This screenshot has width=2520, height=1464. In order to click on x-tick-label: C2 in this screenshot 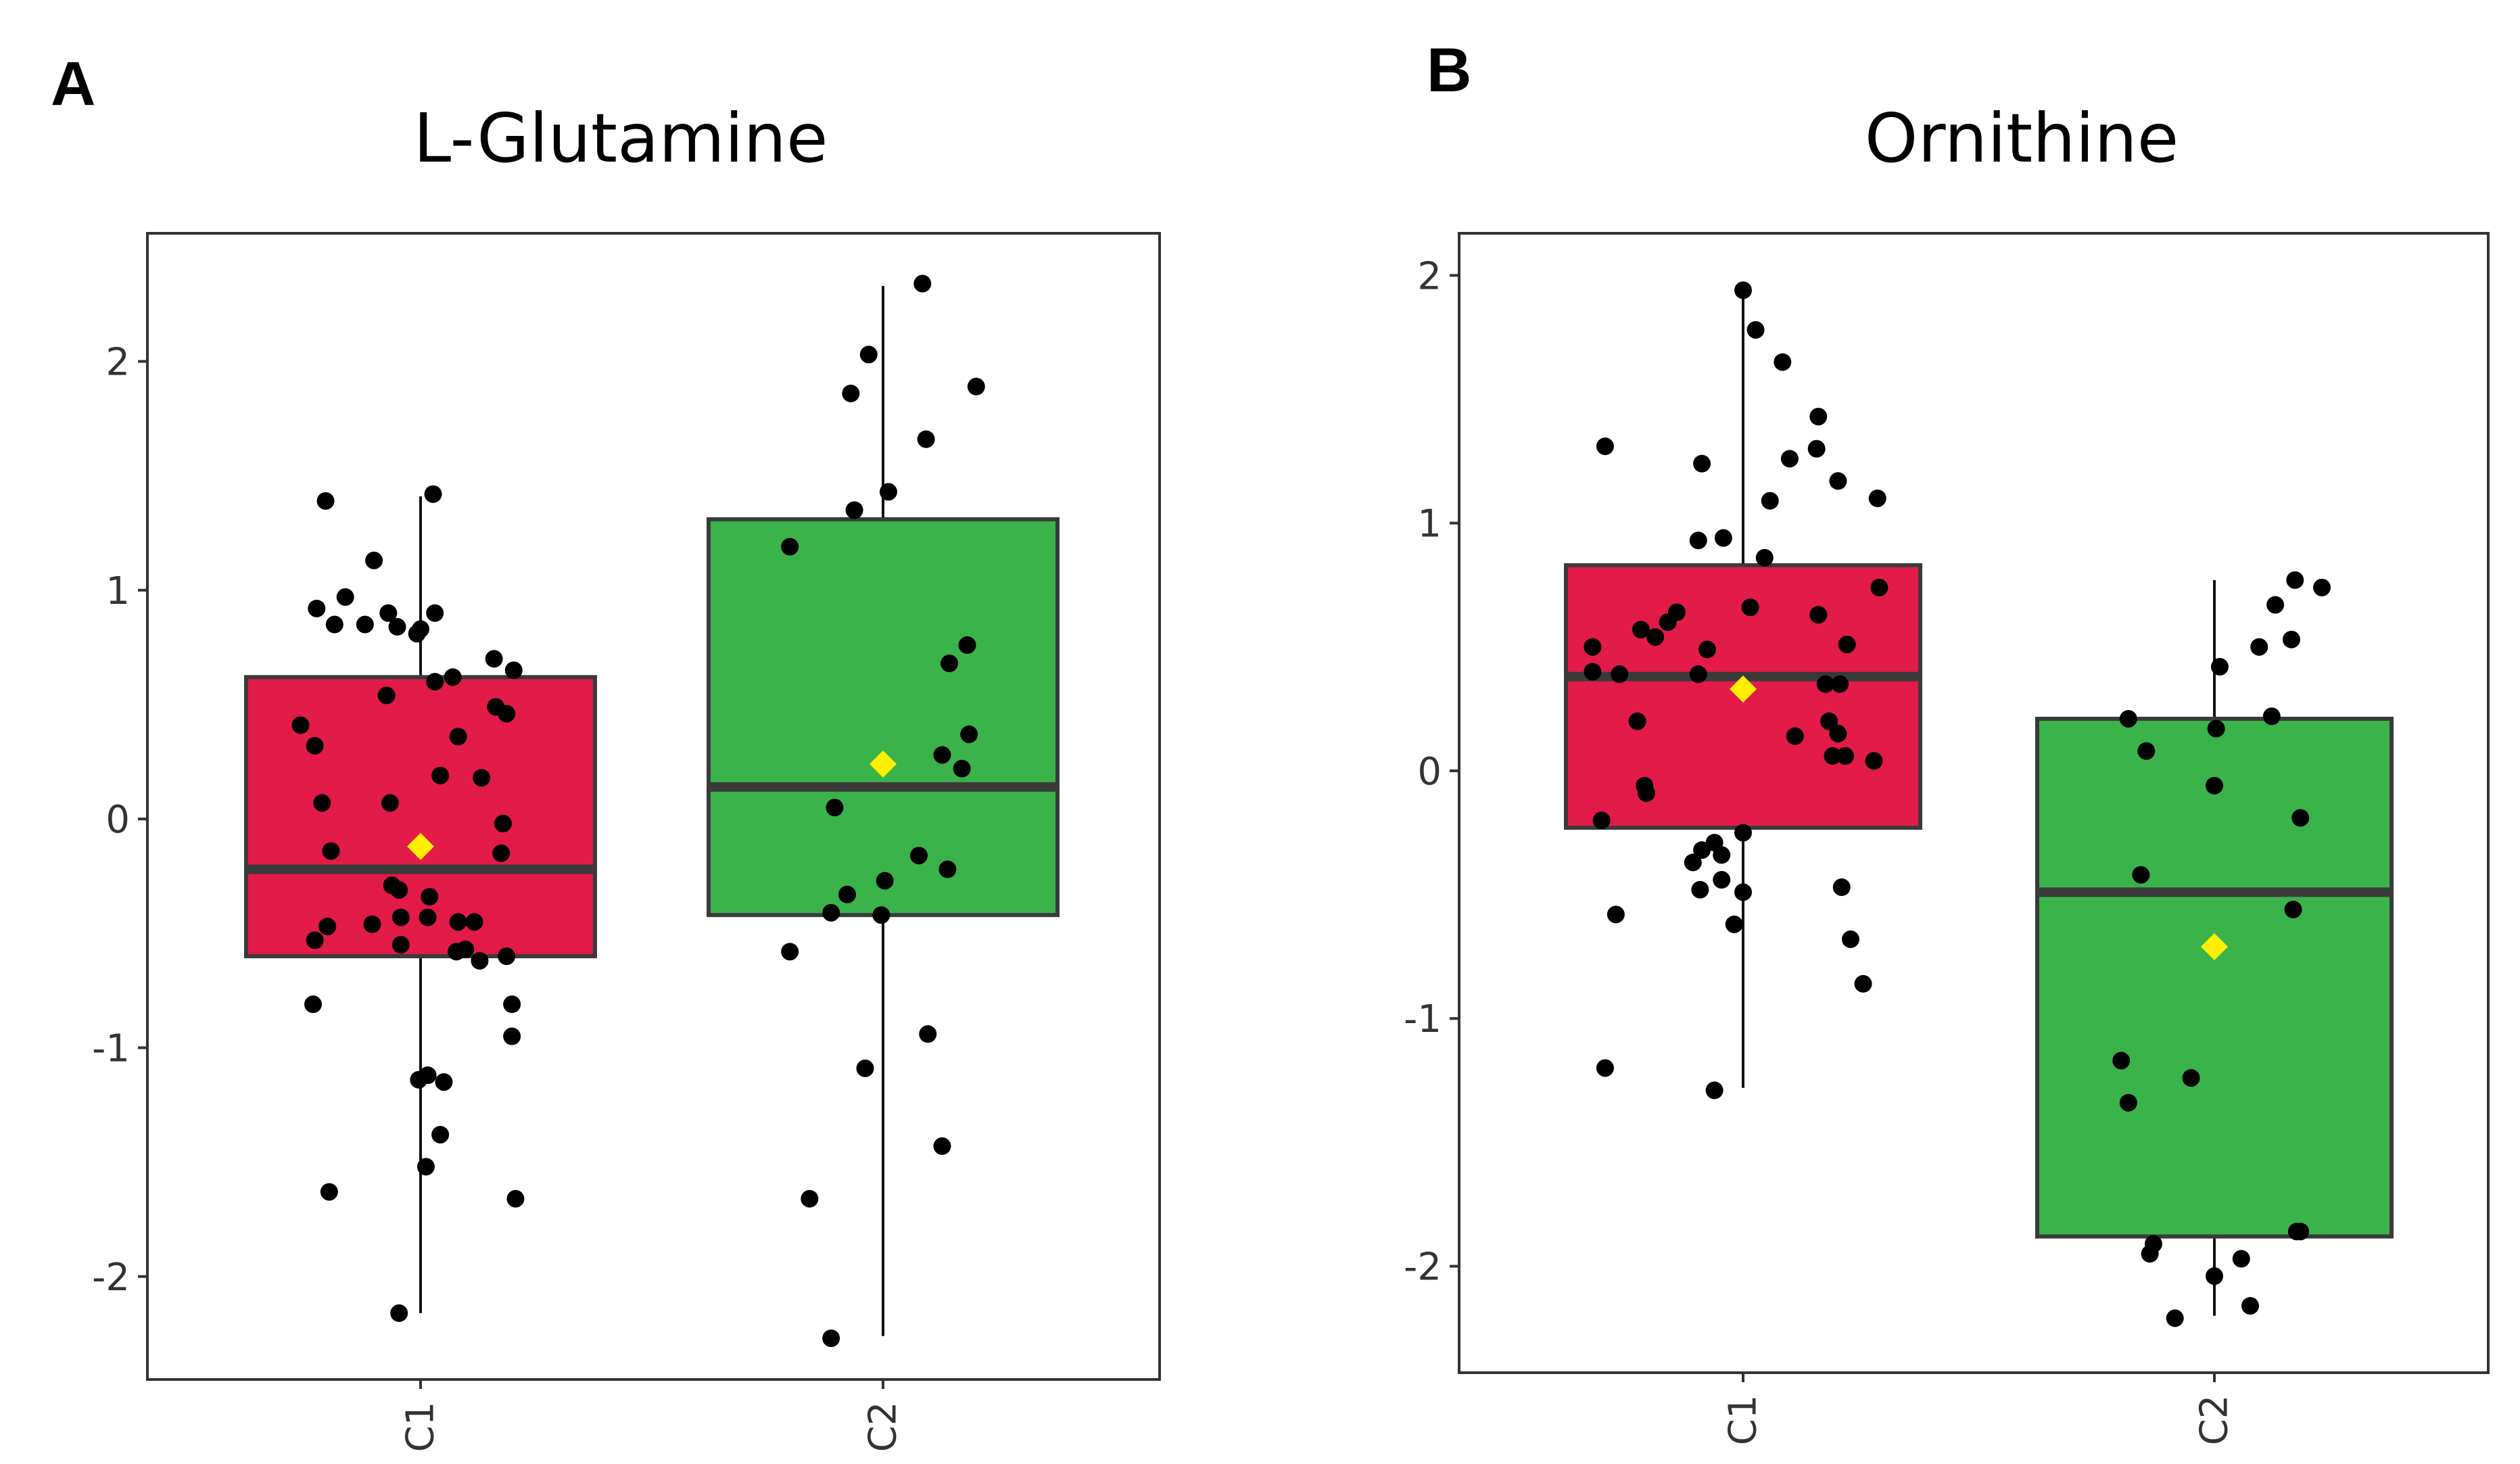, I will do `click(2215, 1420)`.